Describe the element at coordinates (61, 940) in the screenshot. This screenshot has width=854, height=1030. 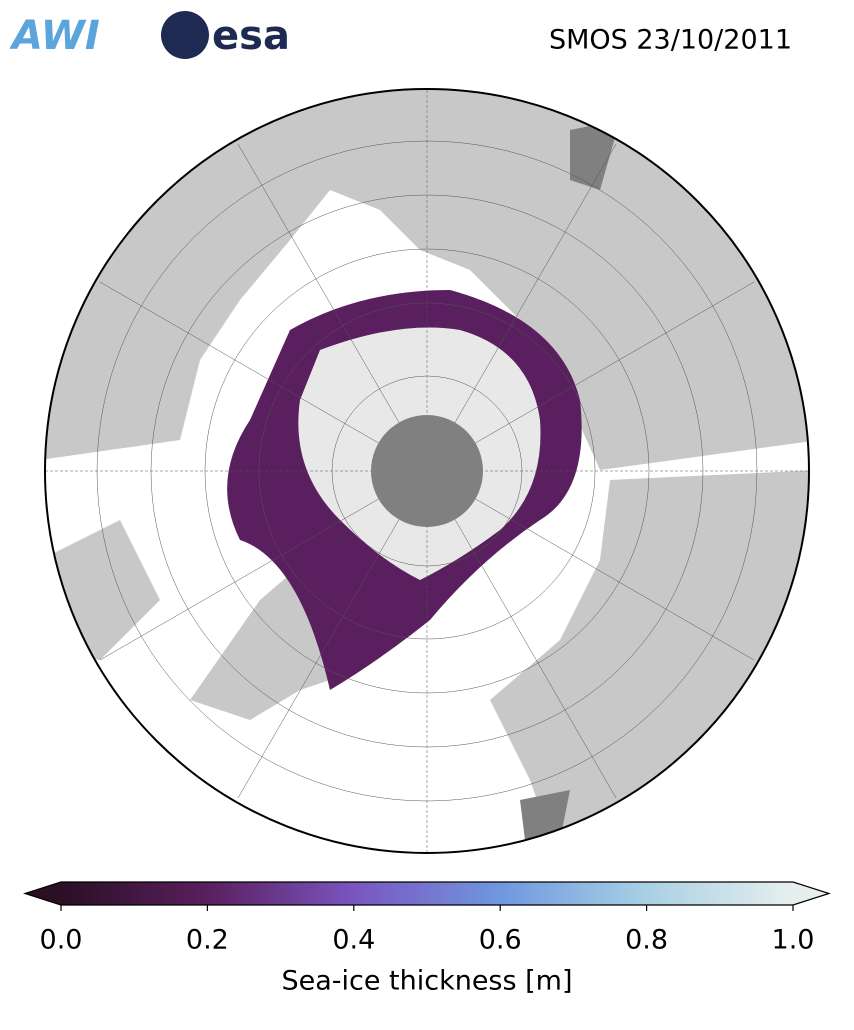
I see `colorbar-tick-label: 0.0` at that location.